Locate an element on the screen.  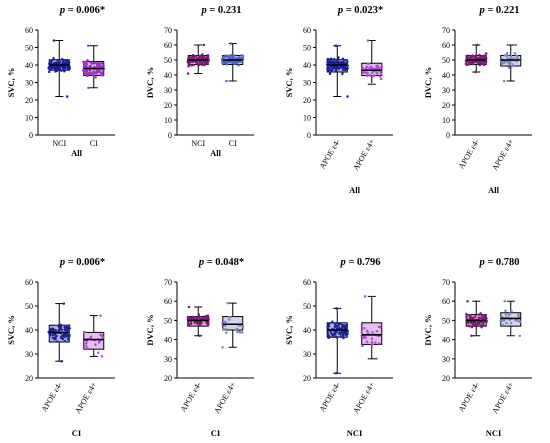
panel-title-value: = 0.780 is located at coordinates (502, 262).